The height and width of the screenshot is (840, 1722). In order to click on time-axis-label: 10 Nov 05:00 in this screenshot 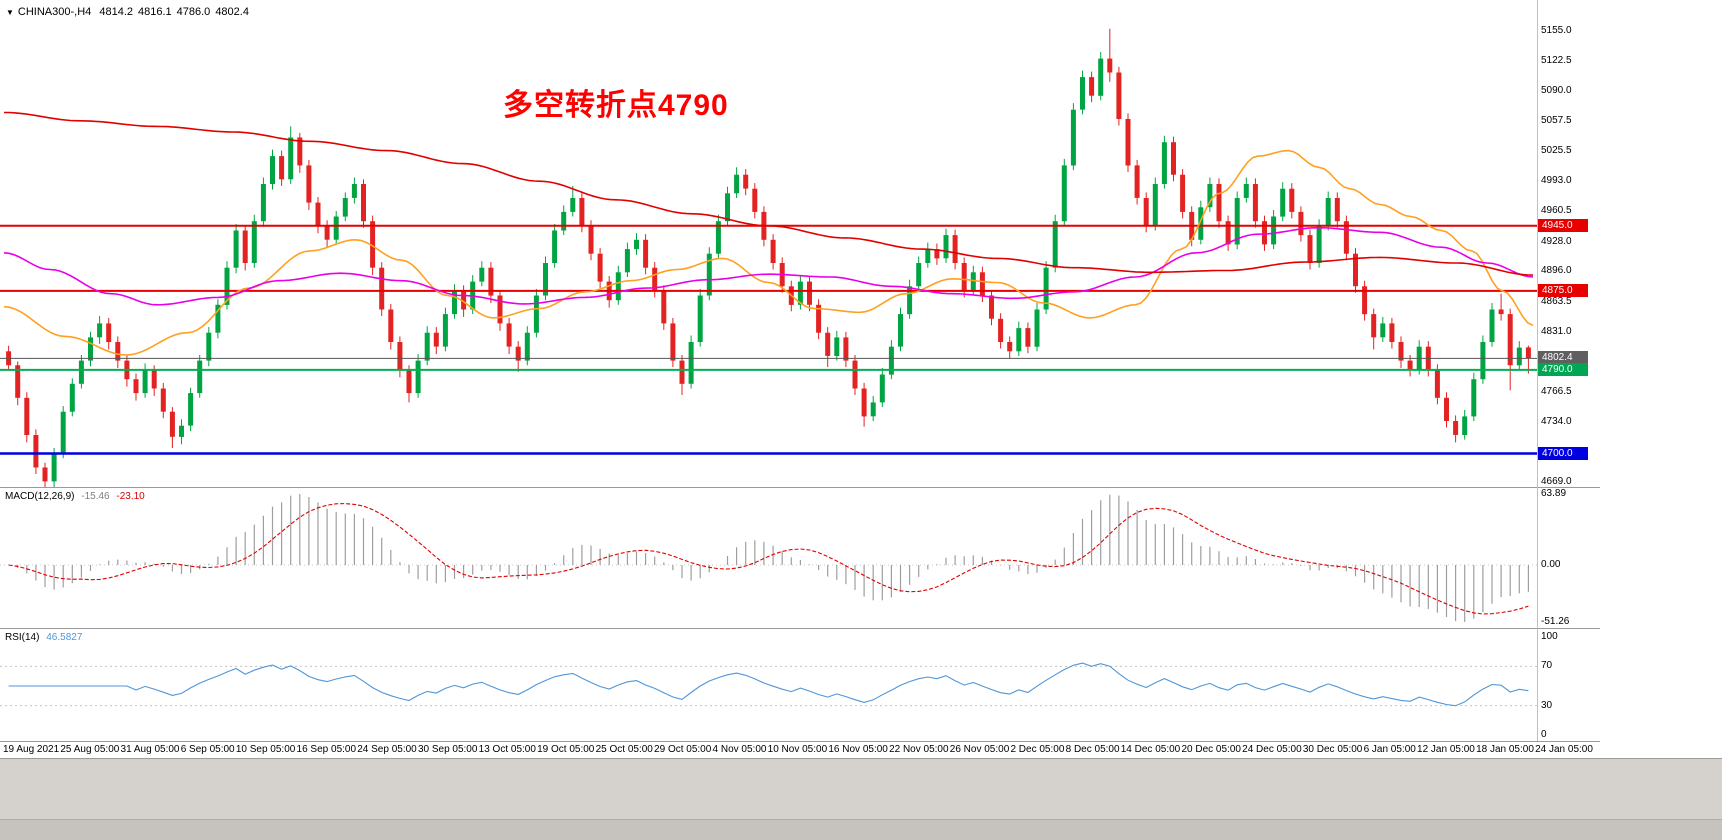, I will do `click(797, 749)`.